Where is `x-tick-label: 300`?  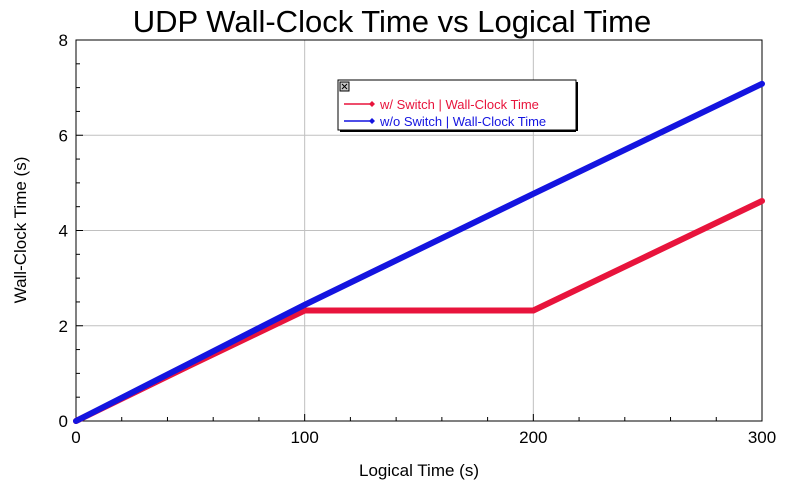
x-tick-label: 300 is located at coordinates (762, 437).